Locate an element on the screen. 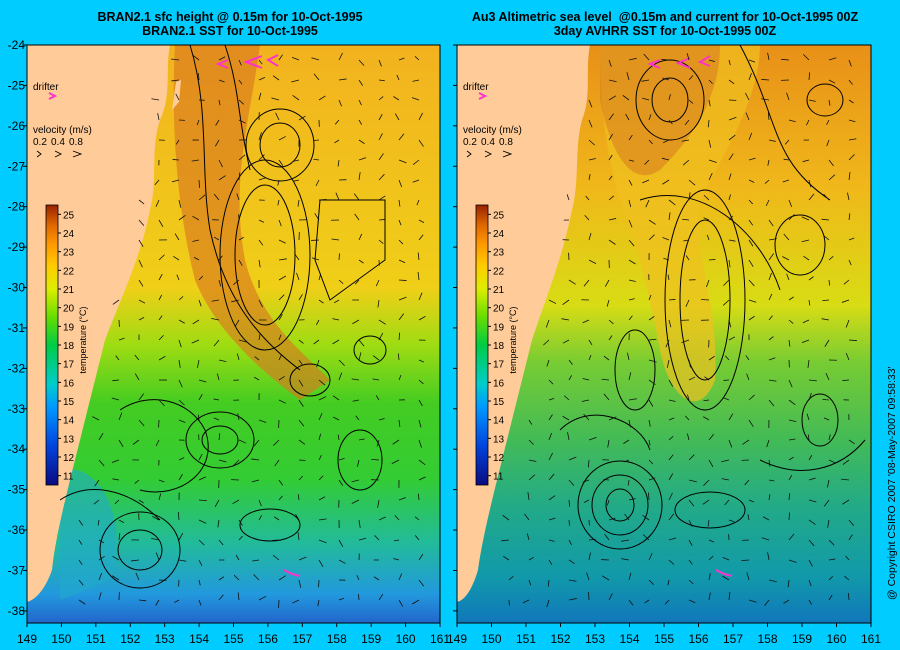 The image size is (900, 650). lon-tick-label: 155 is located at coordinates (664, 639).